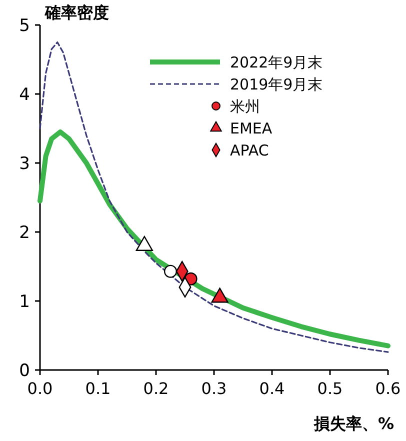 The image size is (406, 441). Describe the element at coordinates (330, 388) in the screenshot. I see `x-tick-label: 0.5` at that location.